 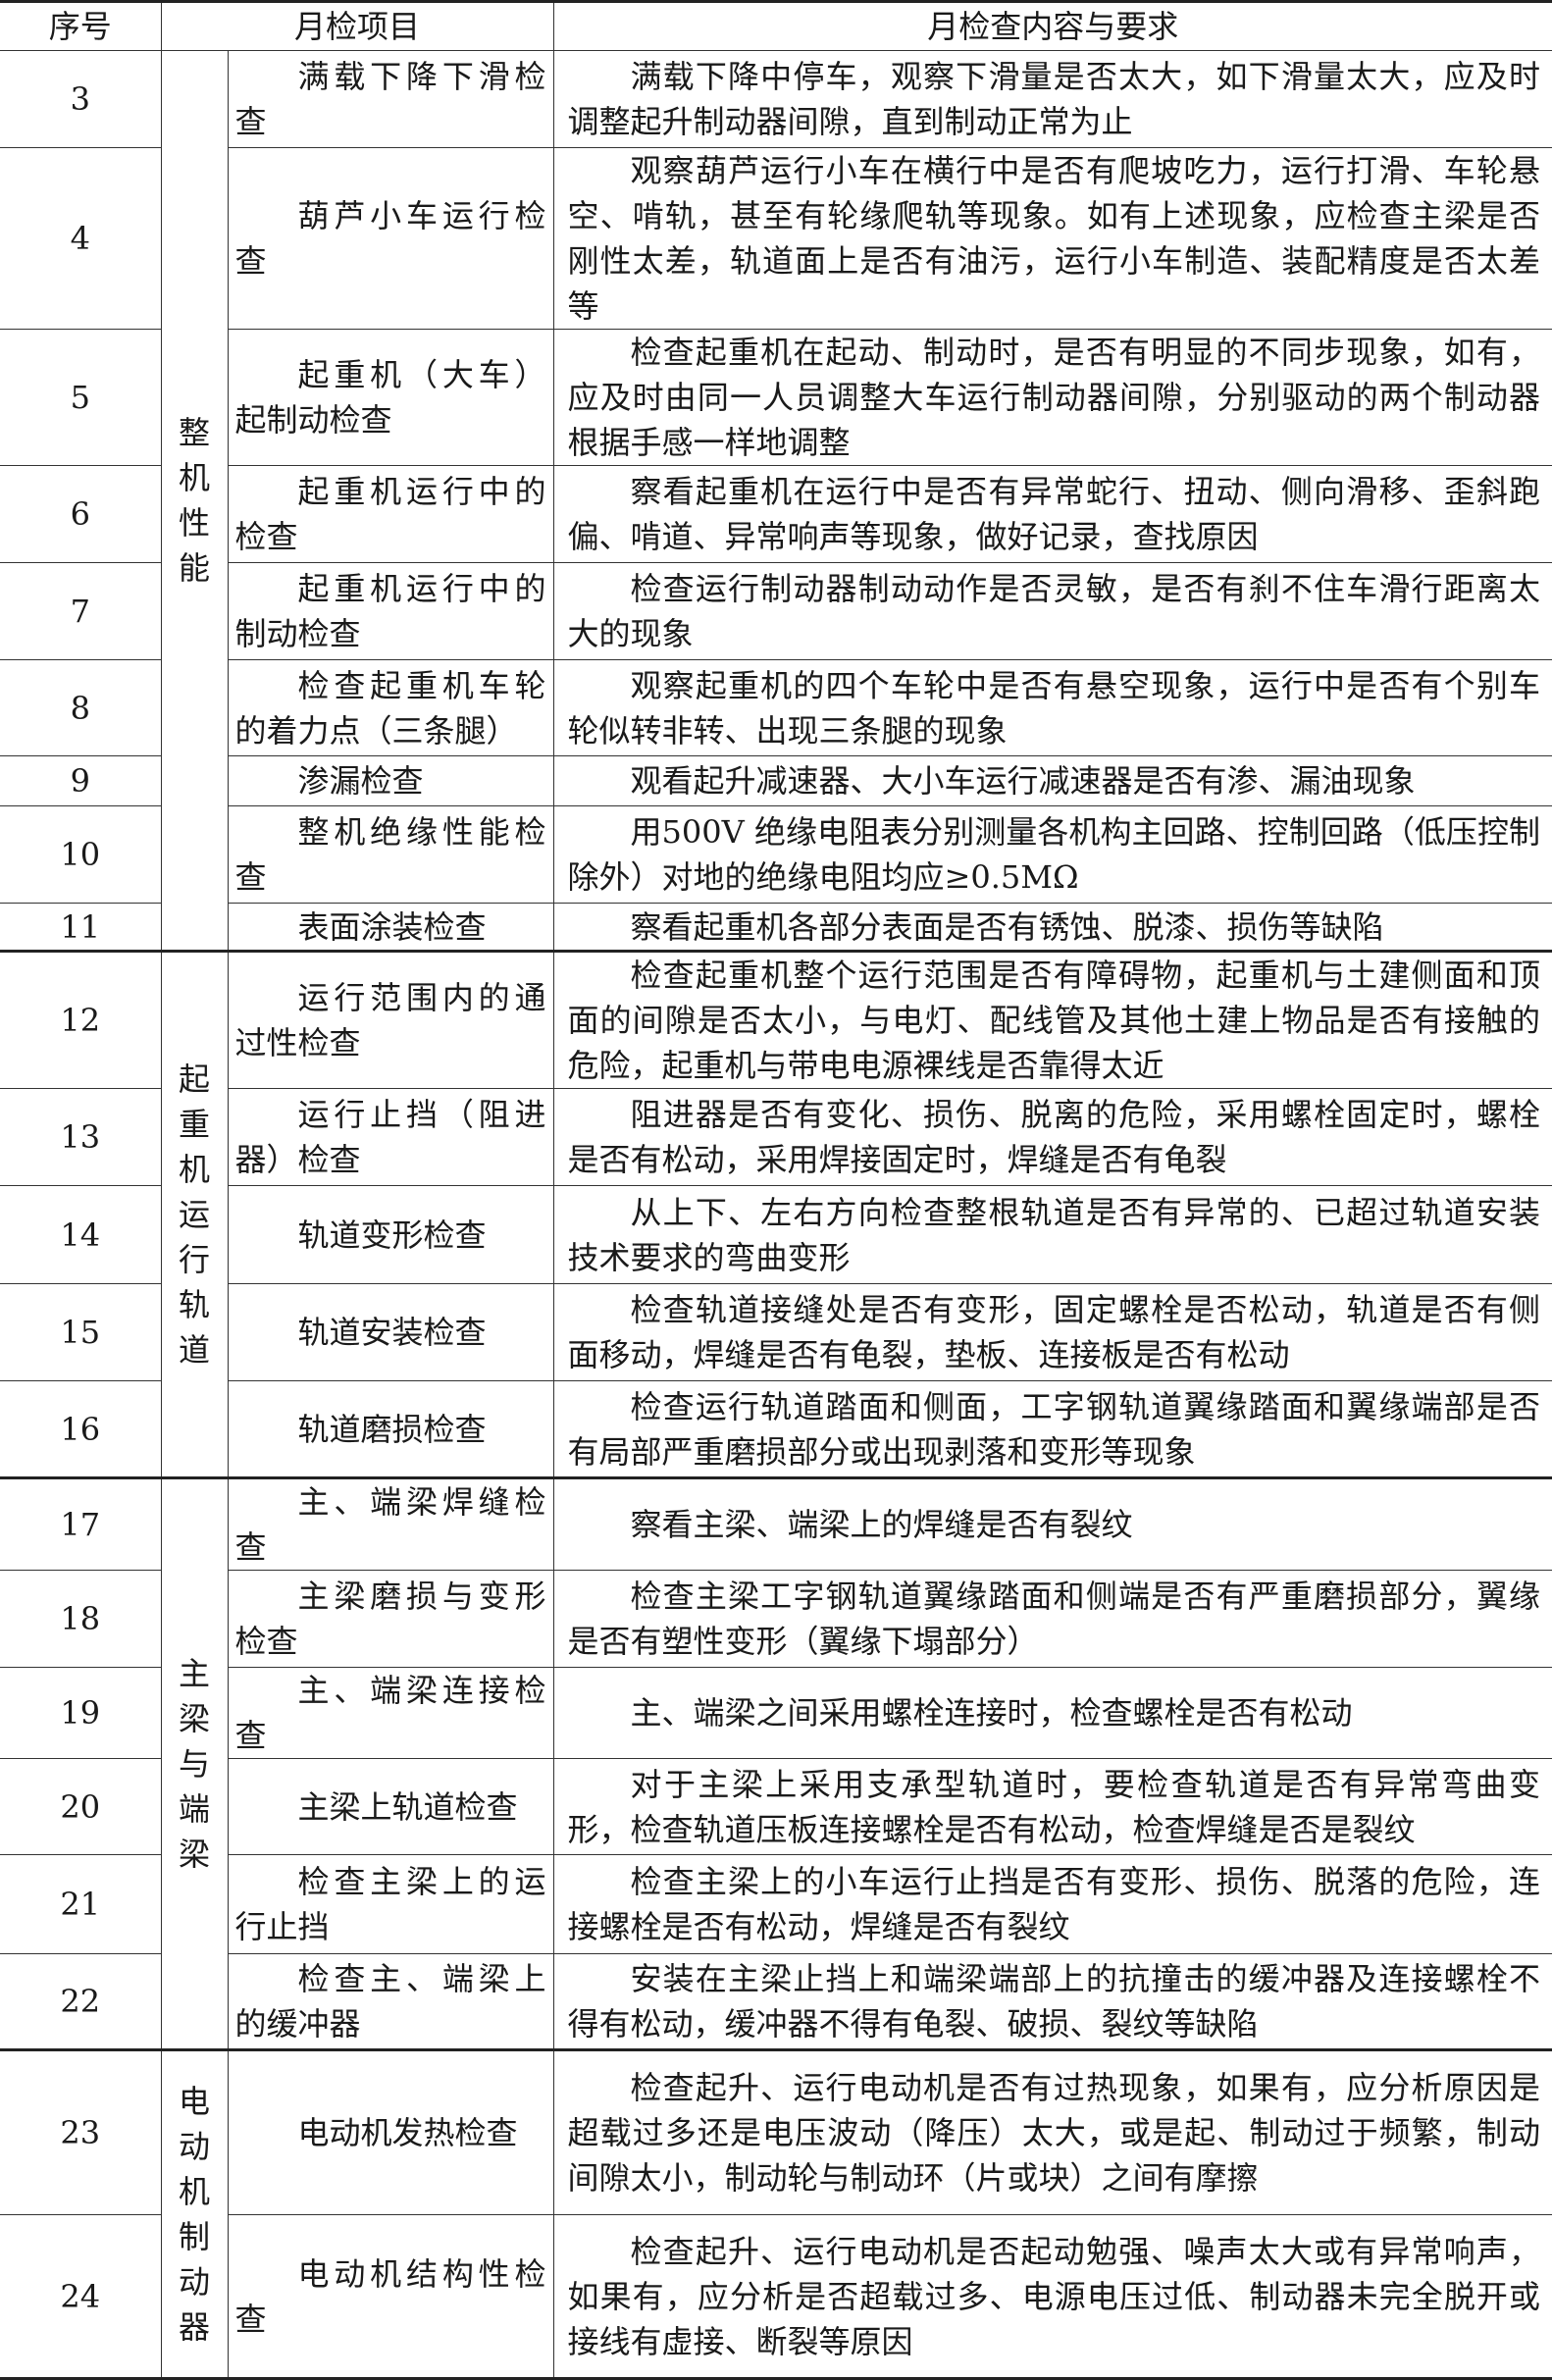 What do you see at coordinates (390, 780) in the screenshot?
I see `inspection-item: 渗漏检查` at bounding box center [390, 780].